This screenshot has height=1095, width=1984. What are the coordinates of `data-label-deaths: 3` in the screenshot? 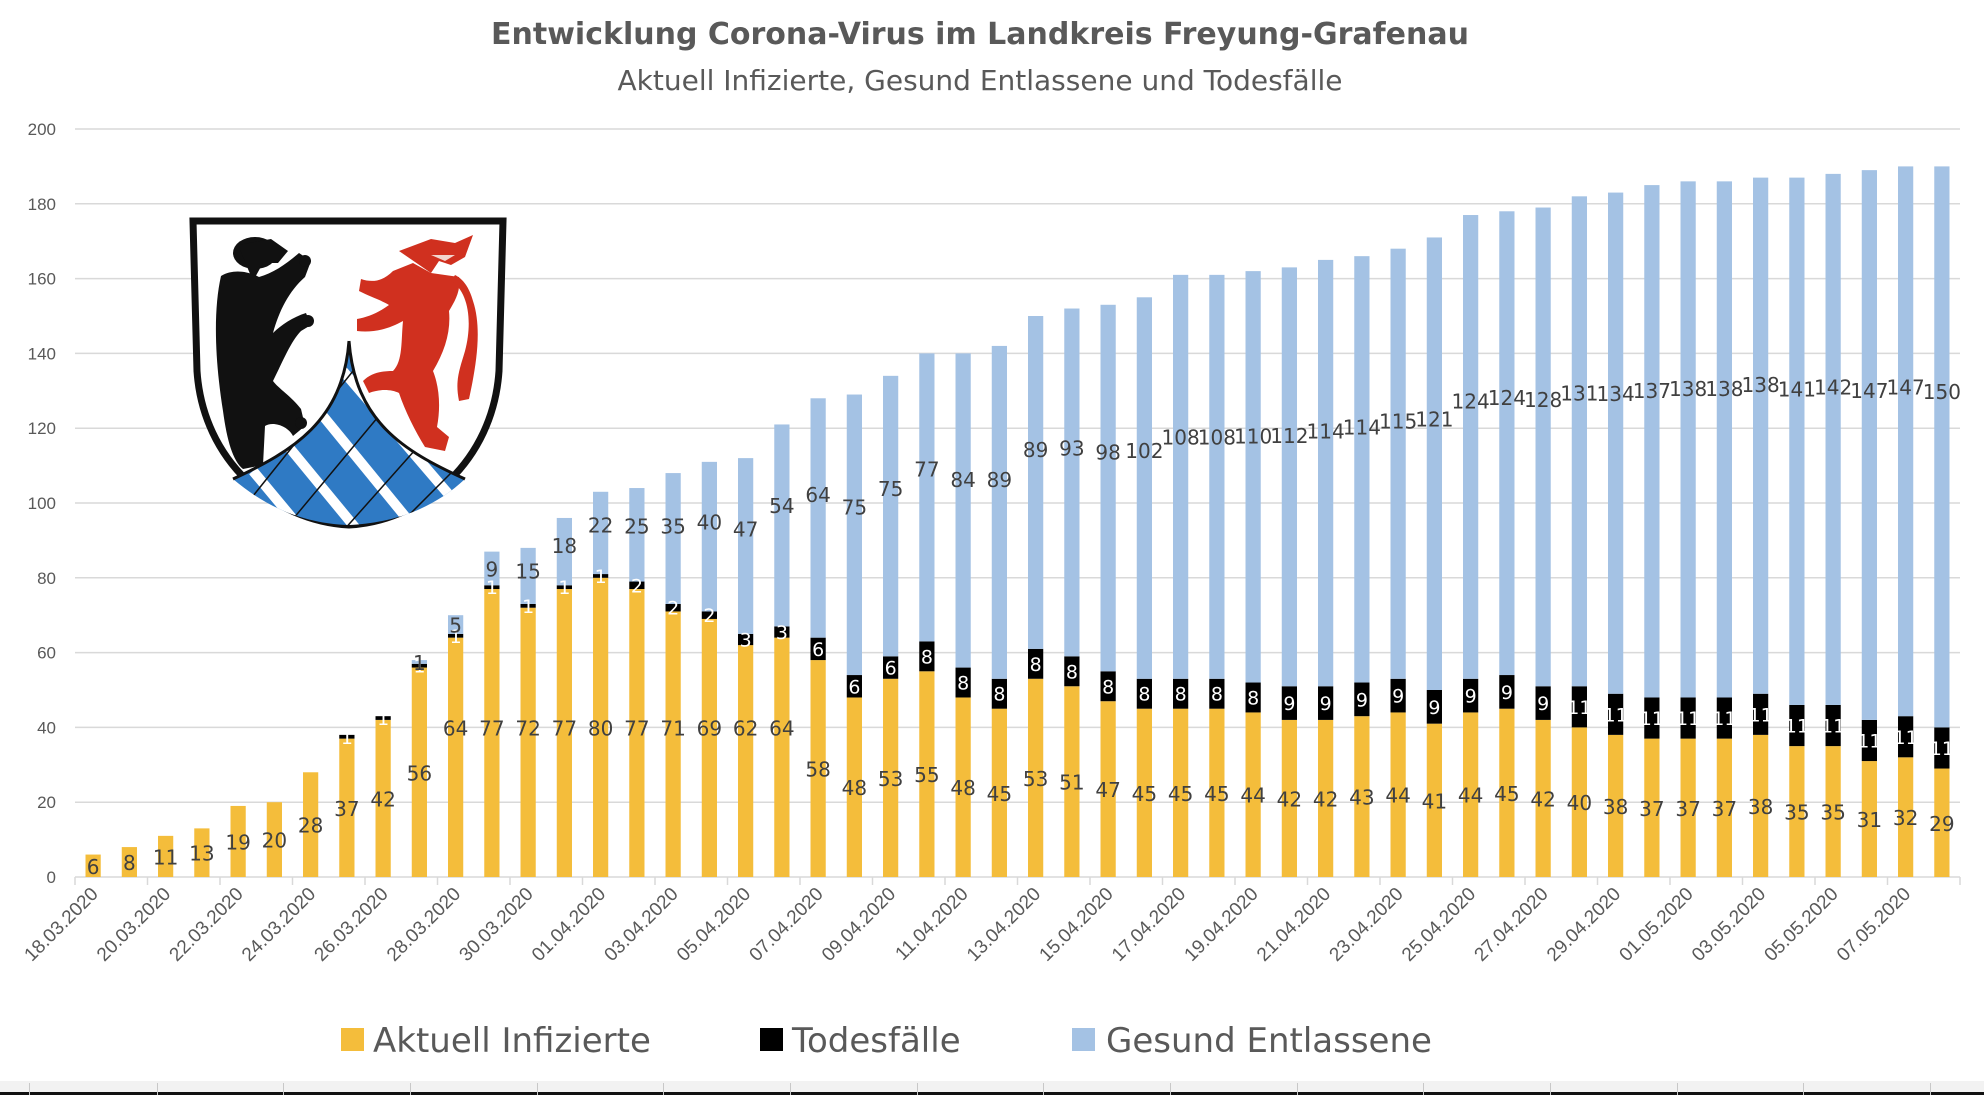 It's located at (782, 633).